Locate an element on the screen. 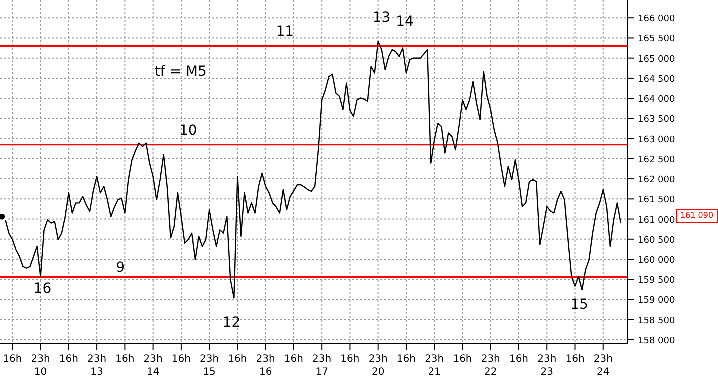 The image size is (718, 387). annotation: 11 is located at coordinates (285, 32).